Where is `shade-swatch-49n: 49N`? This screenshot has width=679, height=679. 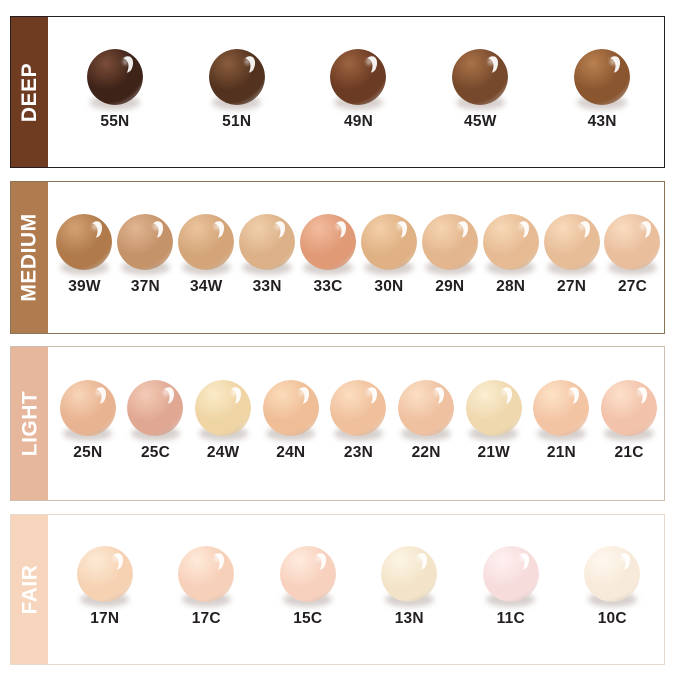 shade-swatch-49n: 49N is located at coordinates (359, 73).